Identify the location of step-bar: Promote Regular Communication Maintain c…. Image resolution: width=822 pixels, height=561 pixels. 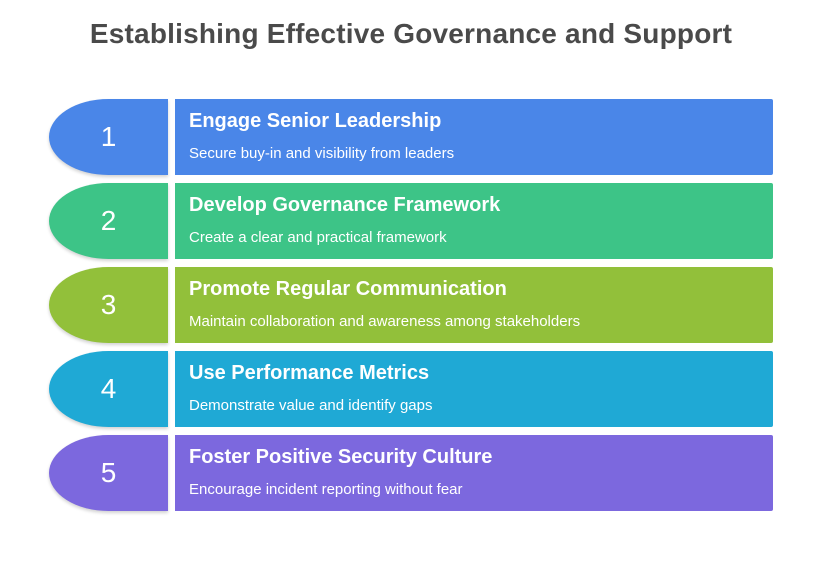
(474, 305).